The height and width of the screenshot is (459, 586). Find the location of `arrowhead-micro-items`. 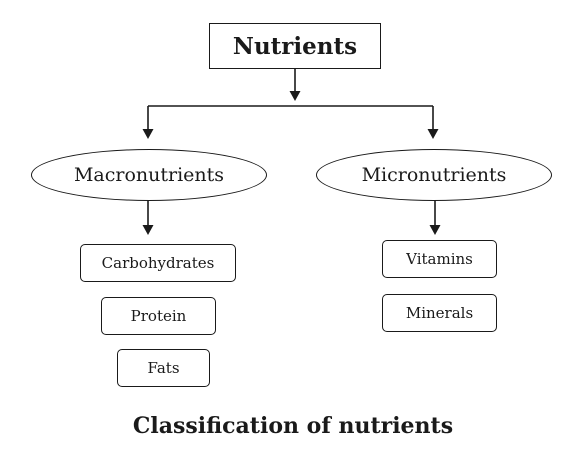

arrowhead-micro-items is located at coordinates (435, 230).